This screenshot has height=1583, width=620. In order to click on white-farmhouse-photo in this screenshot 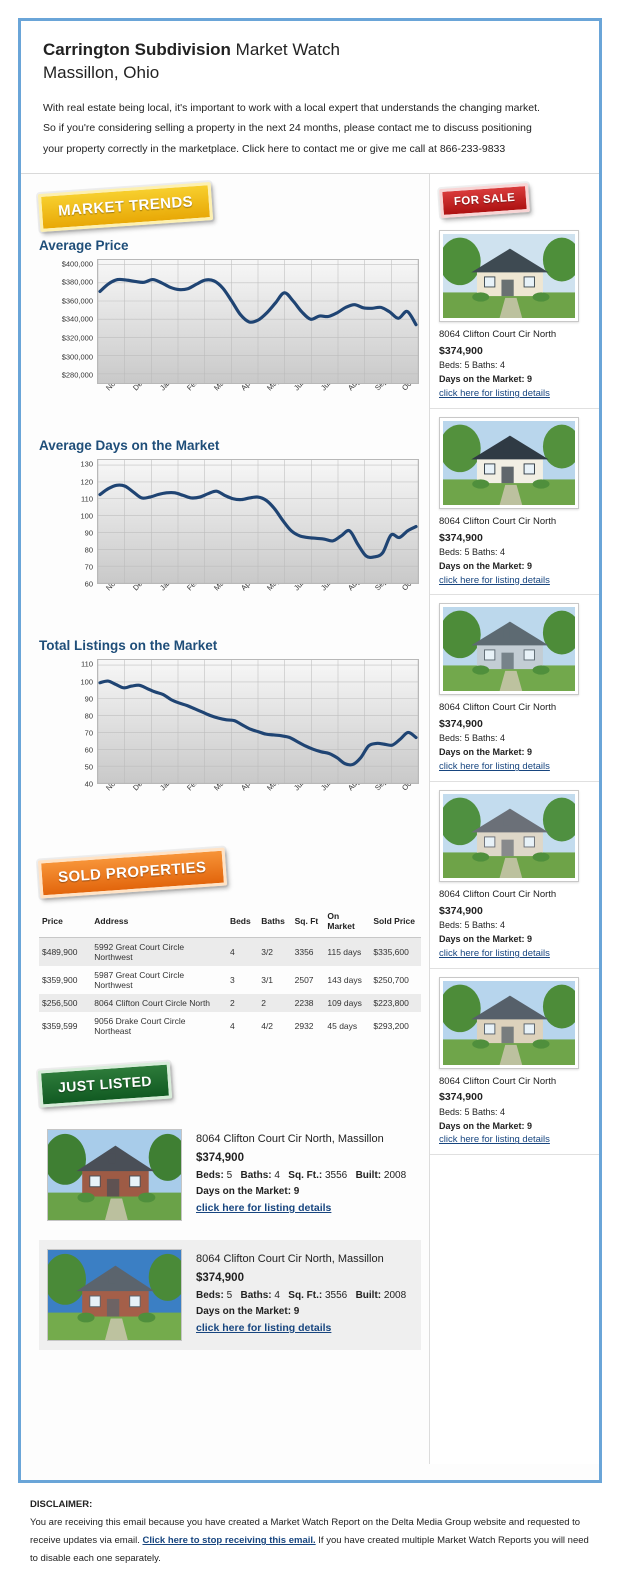, I will do `click(509, 462)`.